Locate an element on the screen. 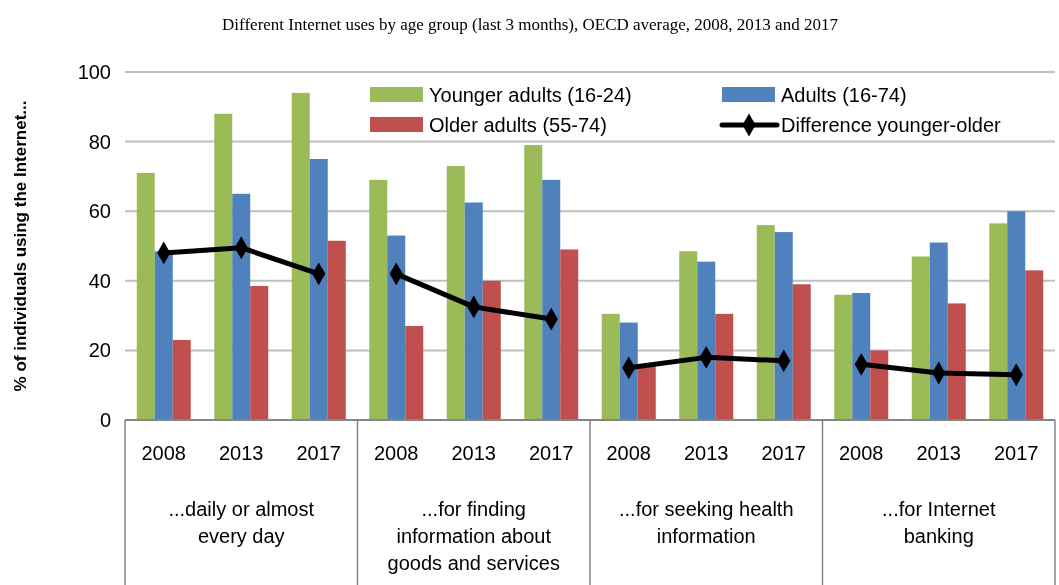  chart-title: Different Internet uses by age group (last 3 months), OECD average, 2008, 2013 and 2017 is located at coordinates (530, 24).